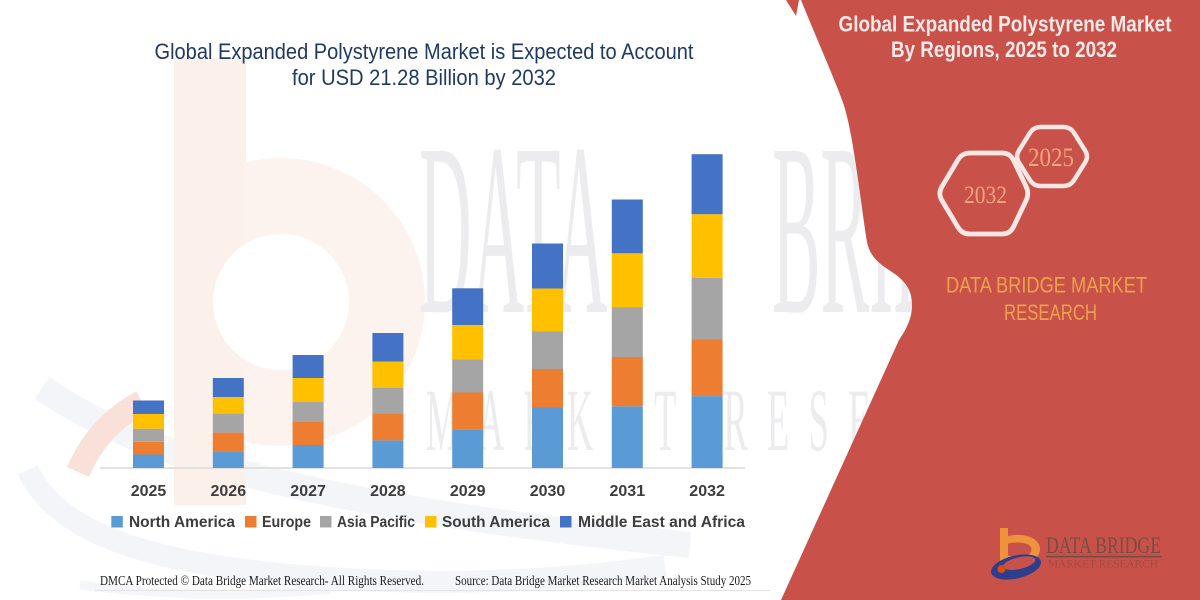 The image size is (1200, 600). Describe the element at coordinates (548, 491) in the screenshot. I see `svg-text: 2030` at that location.